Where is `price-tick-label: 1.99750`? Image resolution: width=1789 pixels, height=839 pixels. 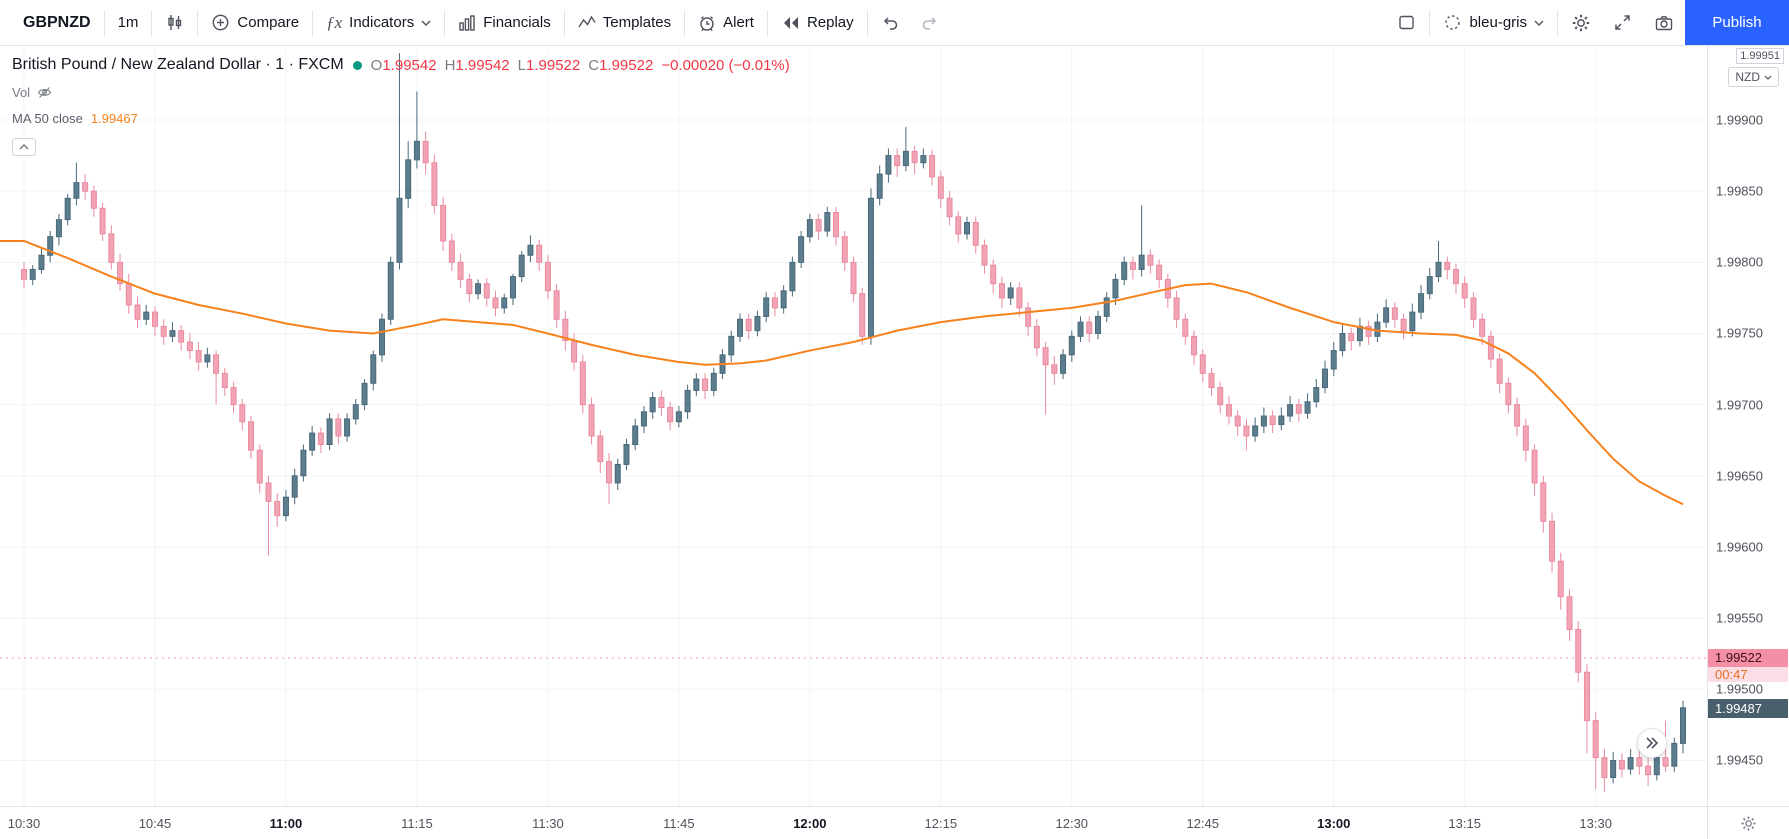
price-tick-label: 1.99750 is located at coordinates (1739, 333).